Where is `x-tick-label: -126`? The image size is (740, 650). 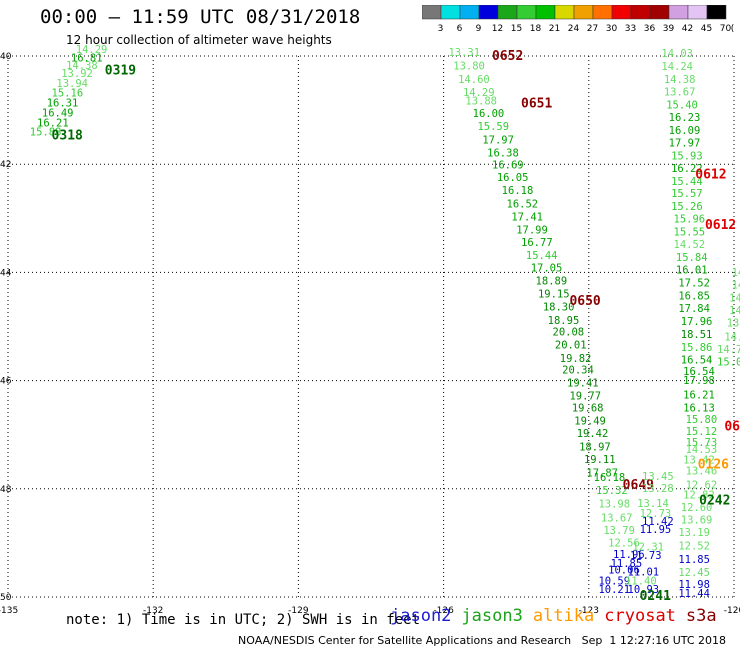 x-tick-label: -126 is located at coordinates (443, 611).